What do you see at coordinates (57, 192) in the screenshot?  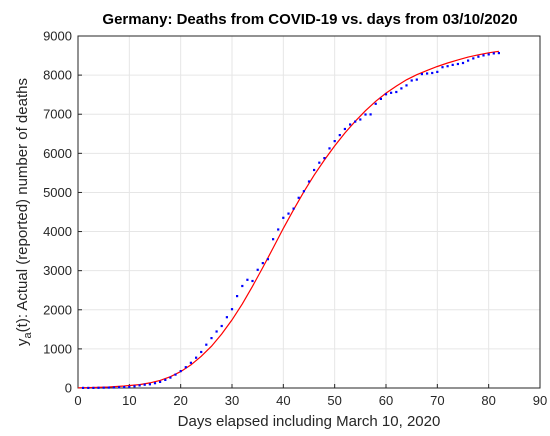 I see `y-tick-label: 5000` at bounding box center [57, 192].